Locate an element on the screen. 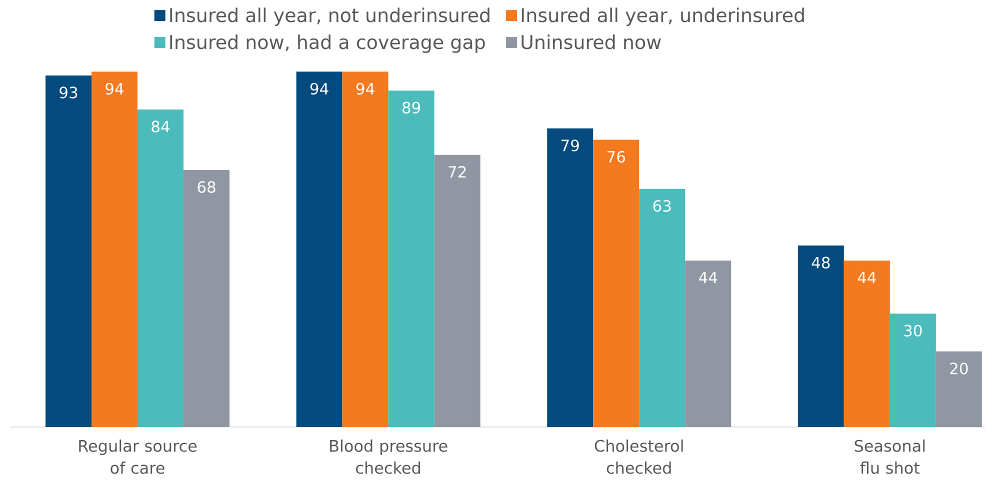 This screenshot has width=995, height=483. data-label: 76 is located at coordinates (616, 156).